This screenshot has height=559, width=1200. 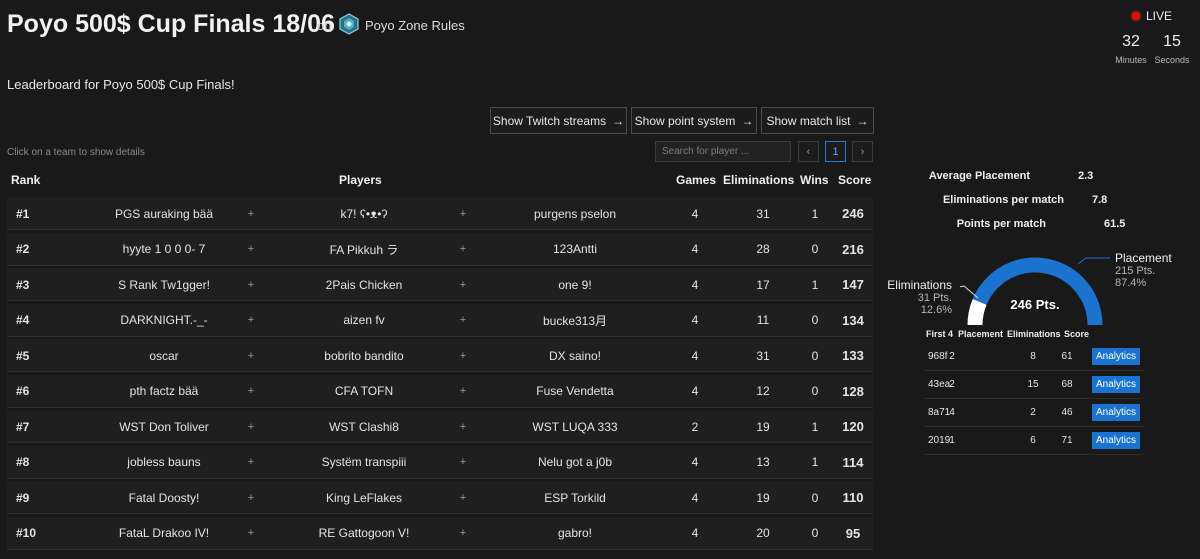 What do you see at coordinates (1086, 176) in the screenshot?
I see `avg-placement-value: 2.3` at bounding box center [1086, 176].